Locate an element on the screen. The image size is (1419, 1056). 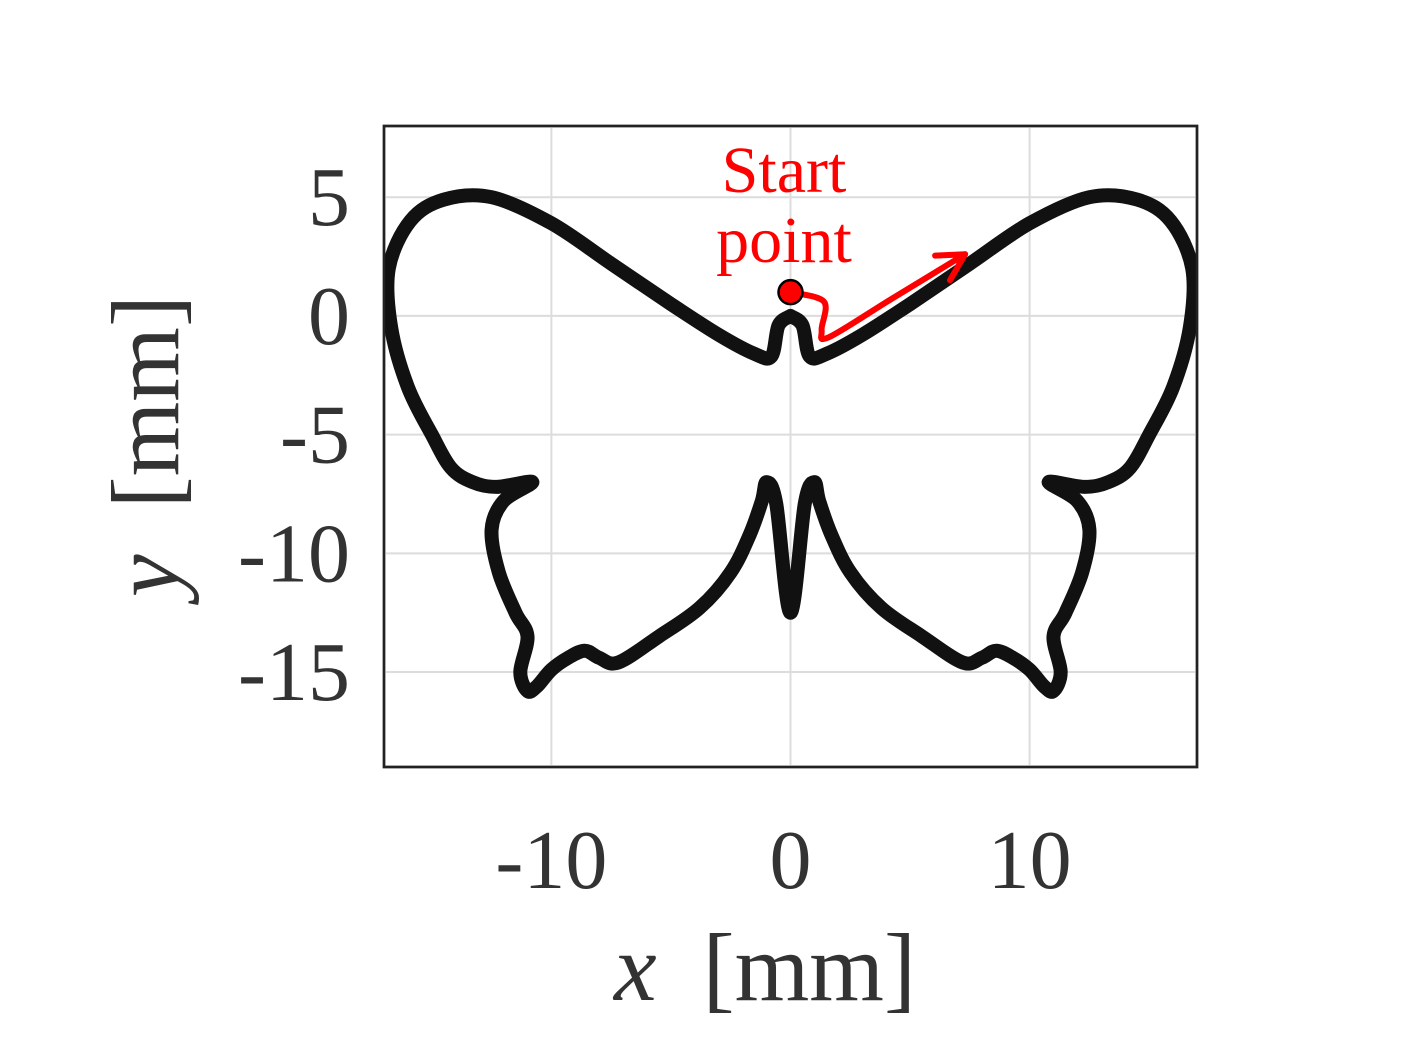
y-tick-label: -10 is located at coordinates (294, 553).